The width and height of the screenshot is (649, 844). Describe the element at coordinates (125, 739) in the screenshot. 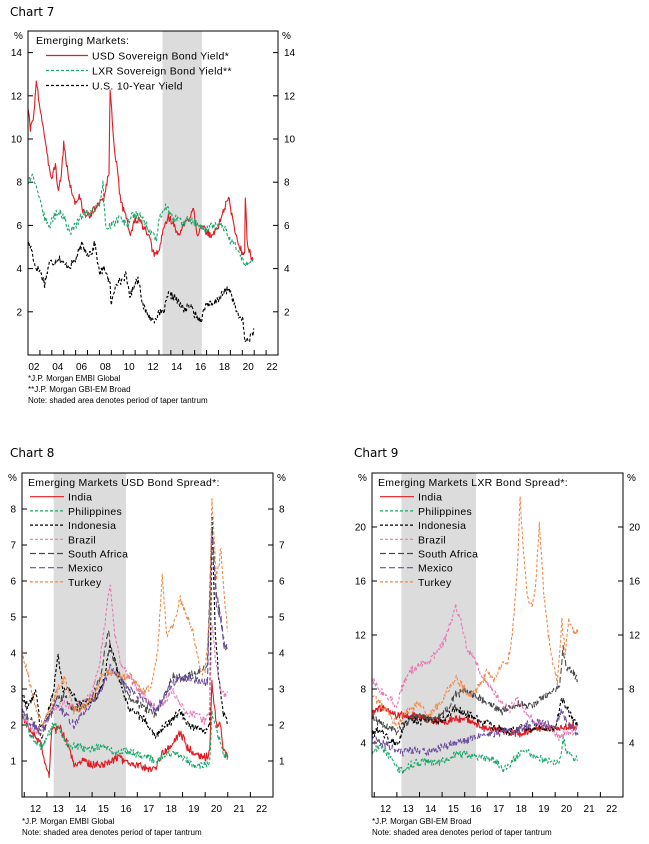

I see `series-line-philippines` at that location.